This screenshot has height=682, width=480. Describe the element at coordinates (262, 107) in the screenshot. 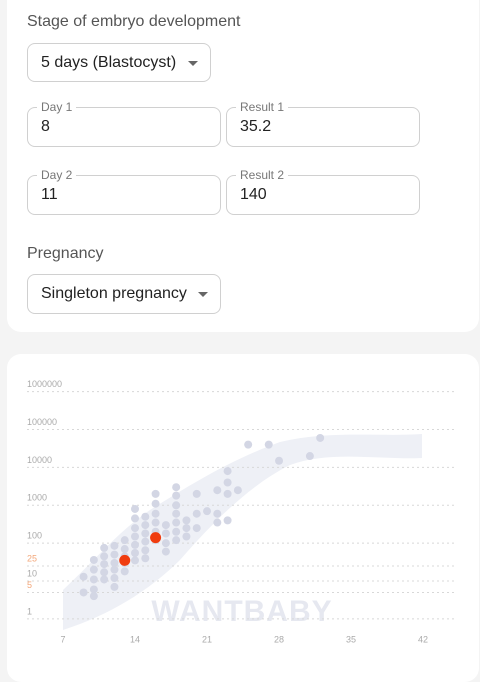

I see `field-label: Result 1` at that location.